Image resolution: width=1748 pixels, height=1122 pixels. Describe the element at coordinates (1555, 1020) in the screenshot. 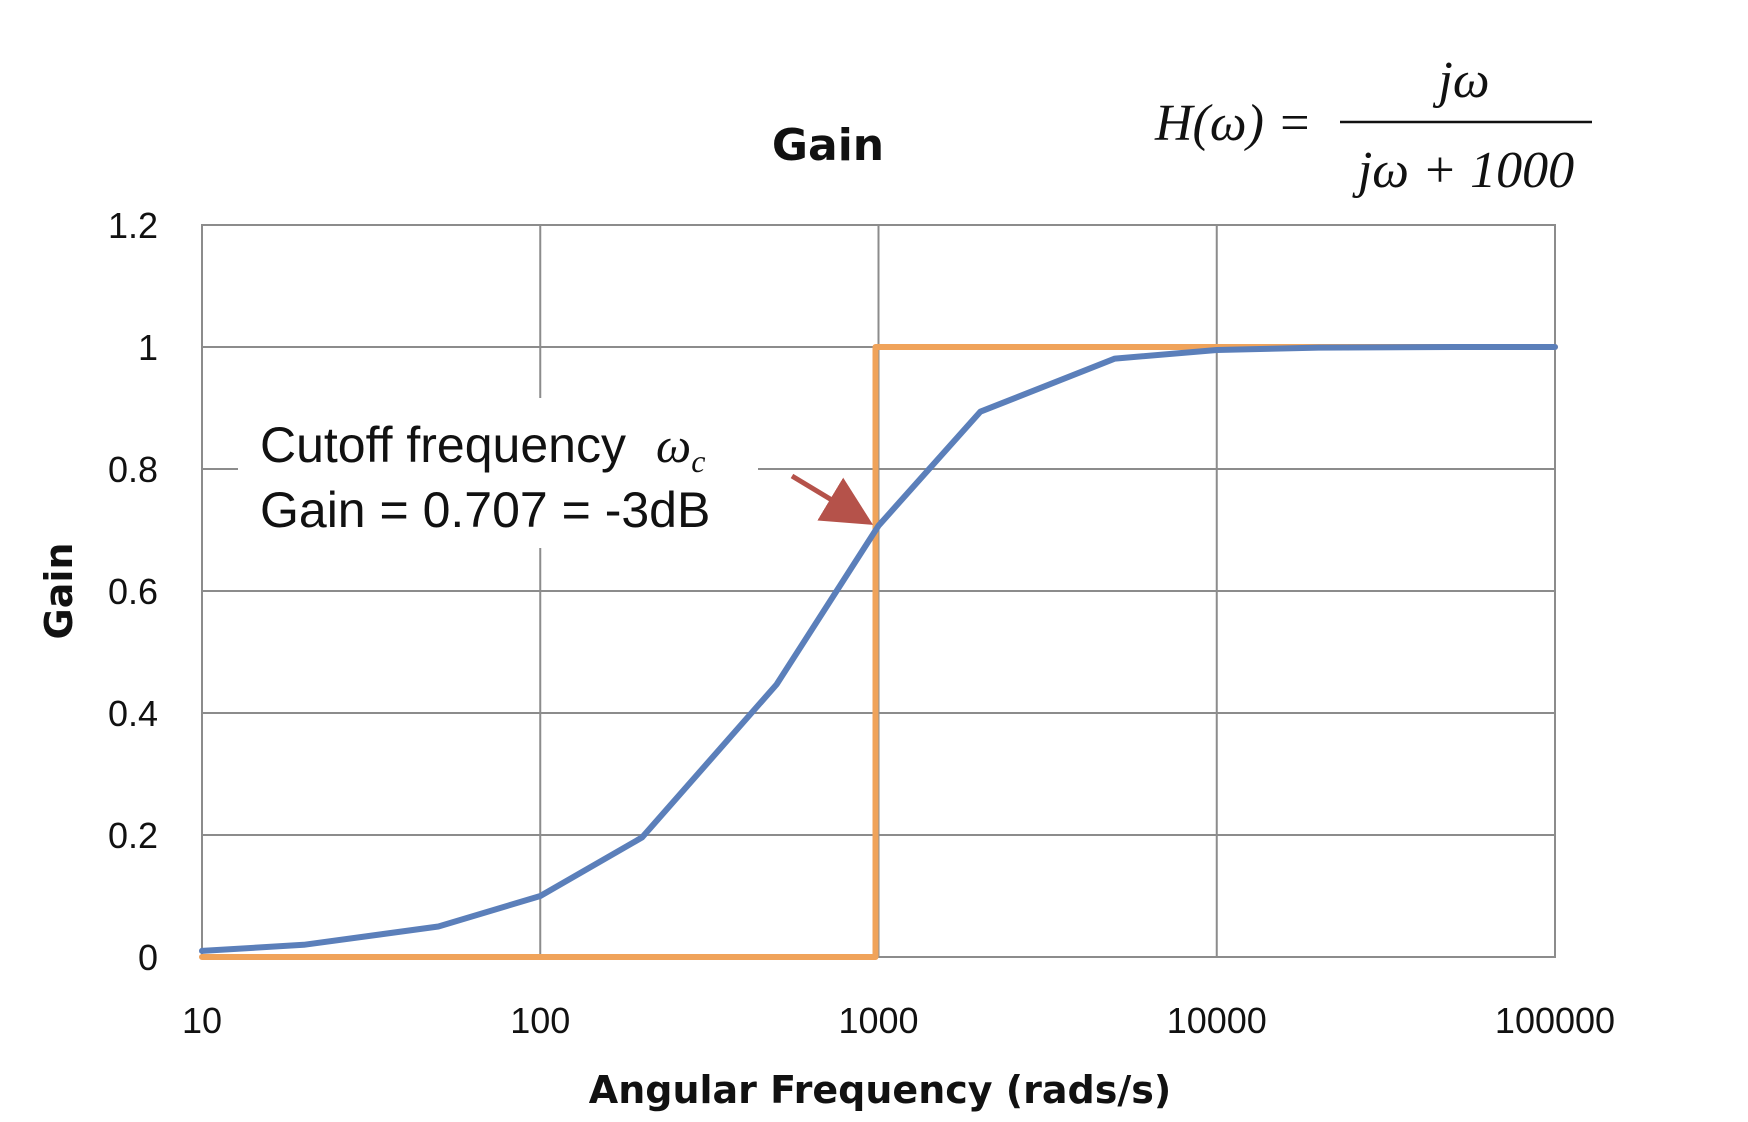

I see `x-tick-label: 100000` at that location.